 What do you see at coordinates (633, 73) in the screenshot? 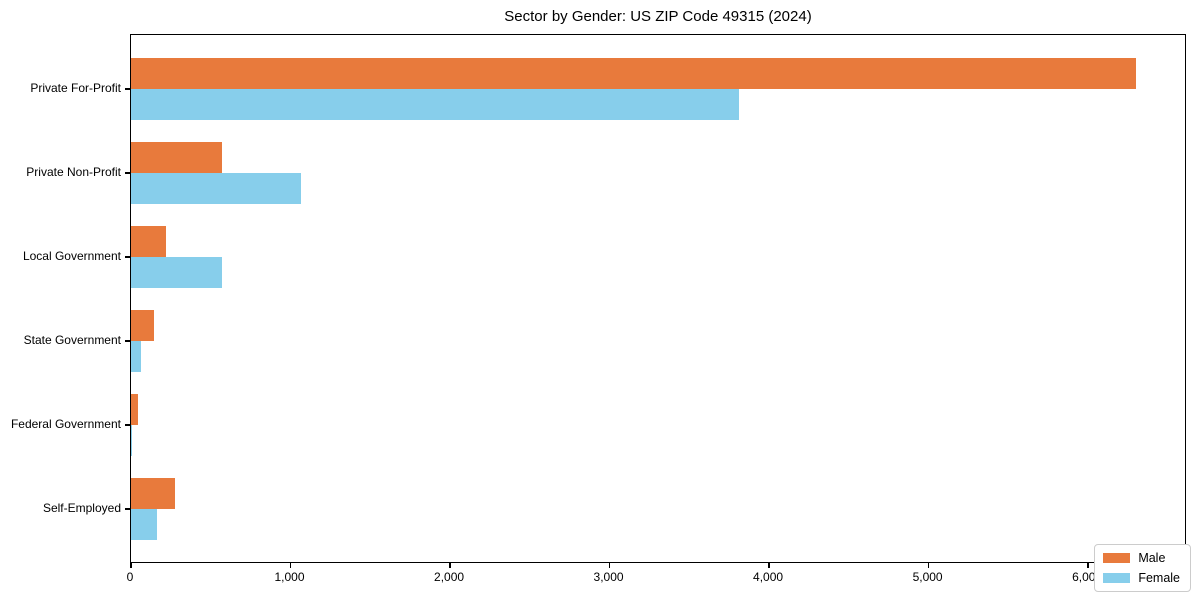
I see `bar-male-private-for-profit` at bounding box center [633, 73].